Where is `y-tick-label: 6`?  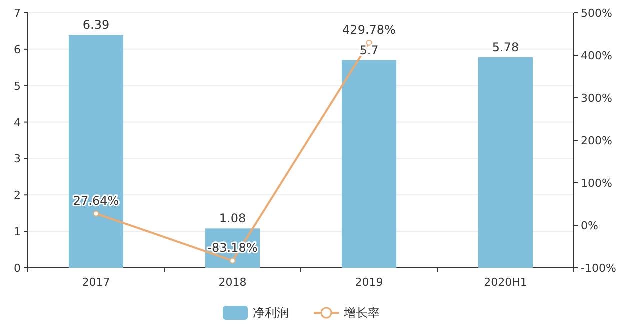
y-tick-label: 6 is located at coordinates (17, 49).